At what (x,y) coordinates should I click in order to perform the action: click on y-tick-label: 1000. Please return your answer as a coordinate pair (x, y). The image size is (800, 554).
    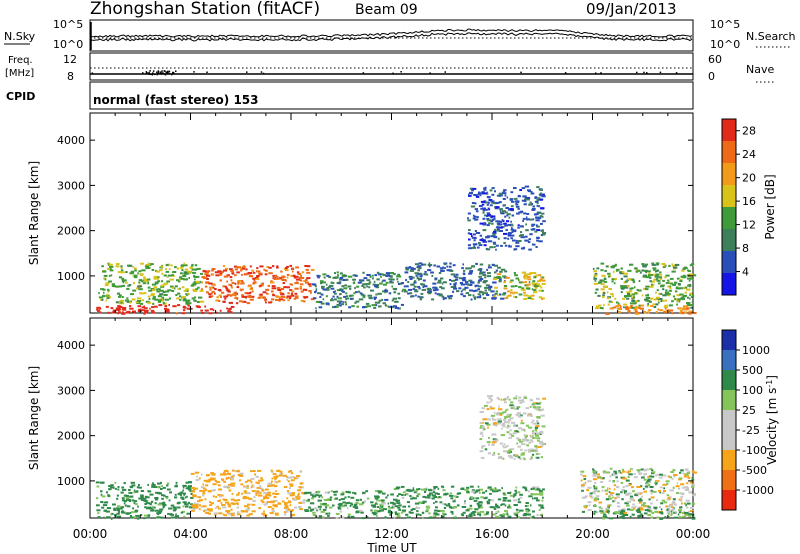
    Looking at the image, I should click on (71, 276).